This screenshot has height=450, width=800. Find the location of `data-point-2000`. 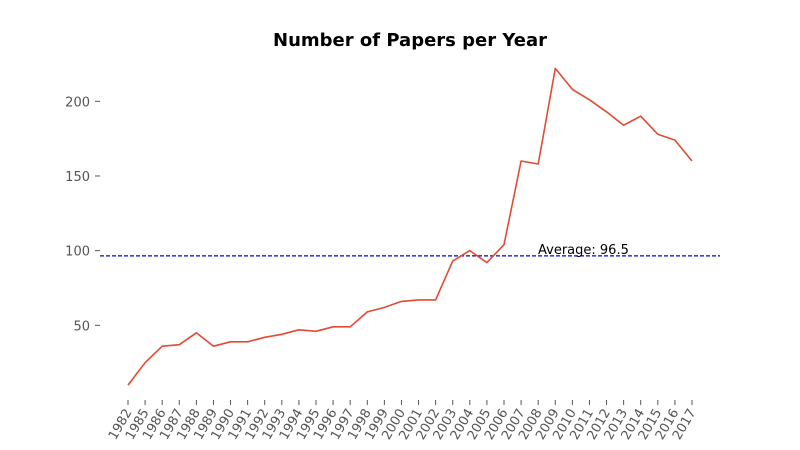

data-point-2000 is located at coordinates (401, 301).